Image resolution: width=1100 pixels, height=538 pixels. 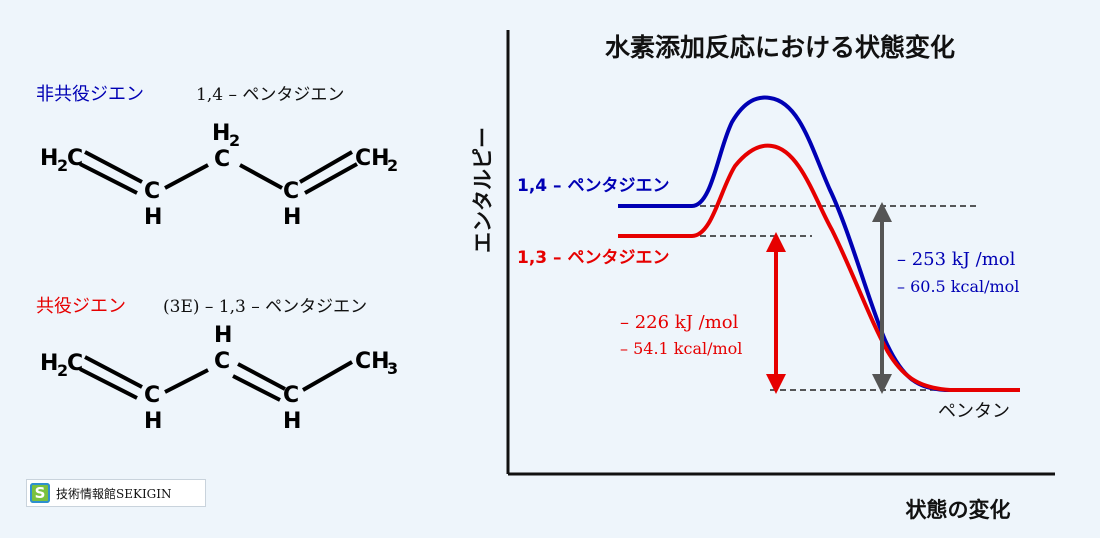 What do you see at coordinates (681, 348) in the screenshot?
I see `energy-diene13-kcal: – 54.1 kcal/mol` at bounding box center [681, 348].